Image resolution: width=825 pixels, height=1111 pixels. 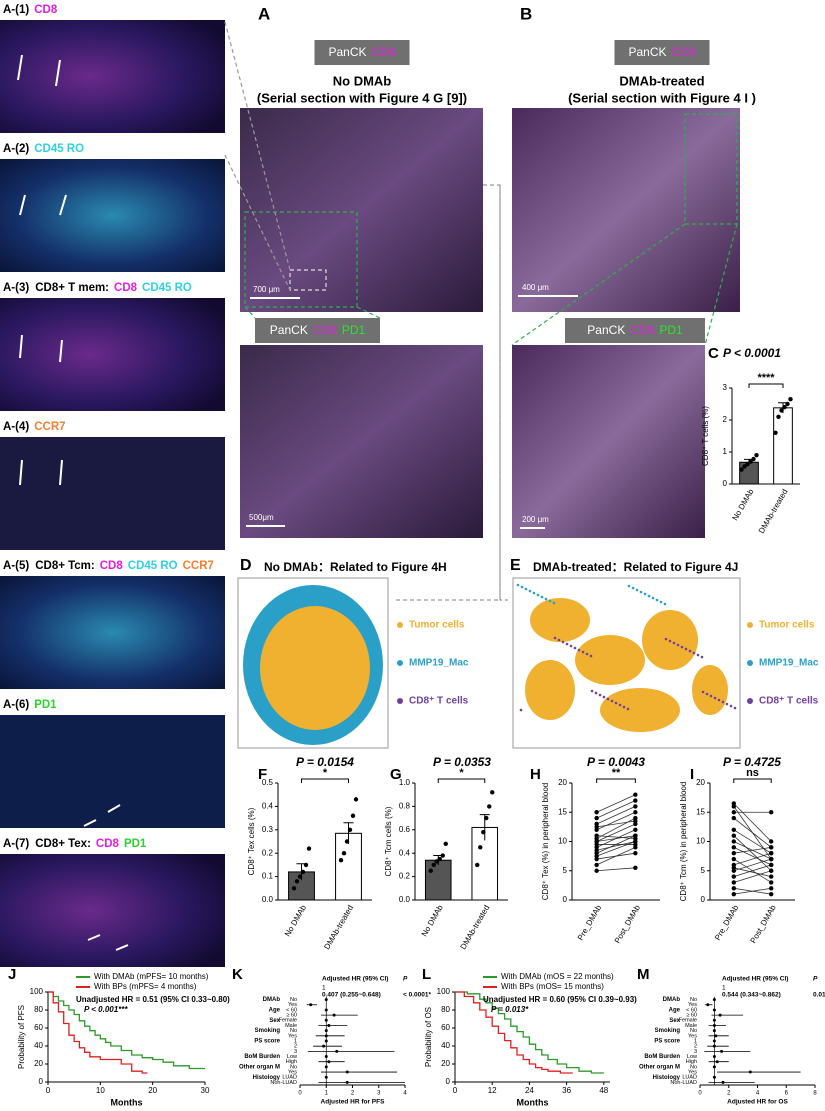 I want to click on y-tick-label: 100, so click(x=37, y=991).